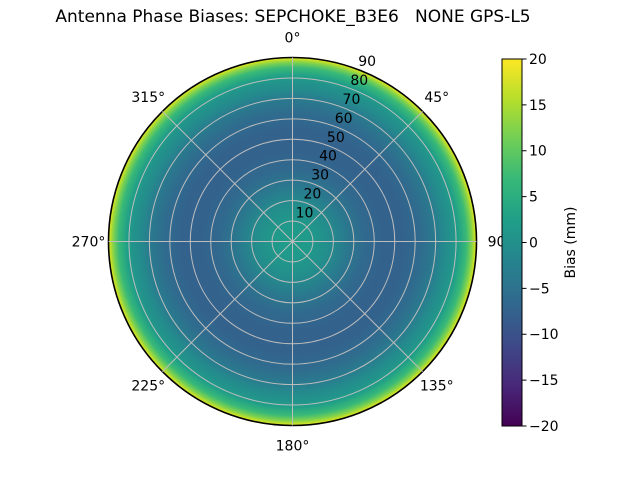  Describe the element at coordinates (497, 242) in the screenshot. I see `angular-tick-label: 90` at that location.